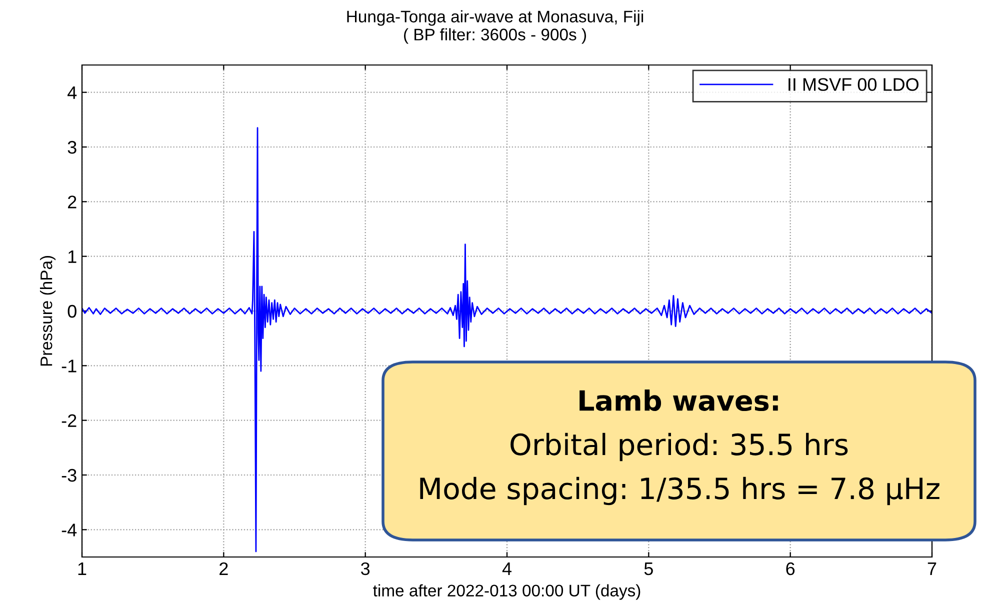 This screenshot has height=616, width=990. I want to click on x-tick-label: 5, so click(648, 569).